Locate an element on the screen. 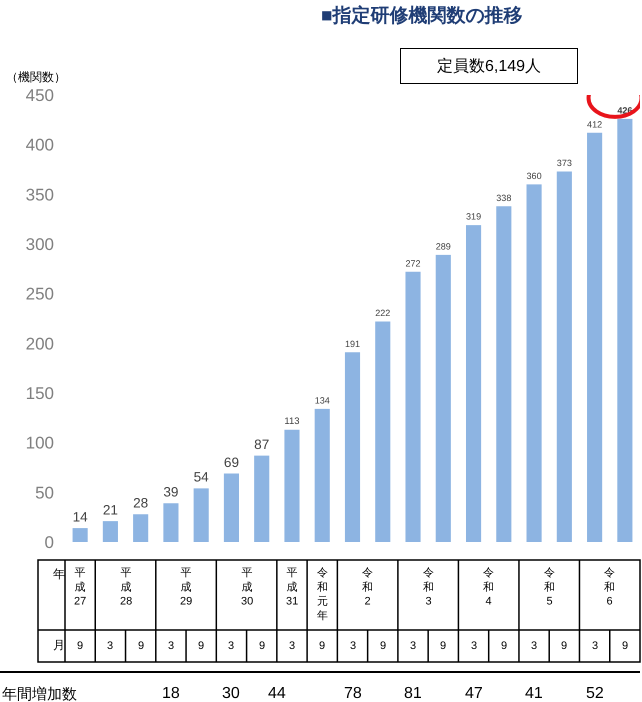  data-label: 289 is located at coordinates (443, 247).